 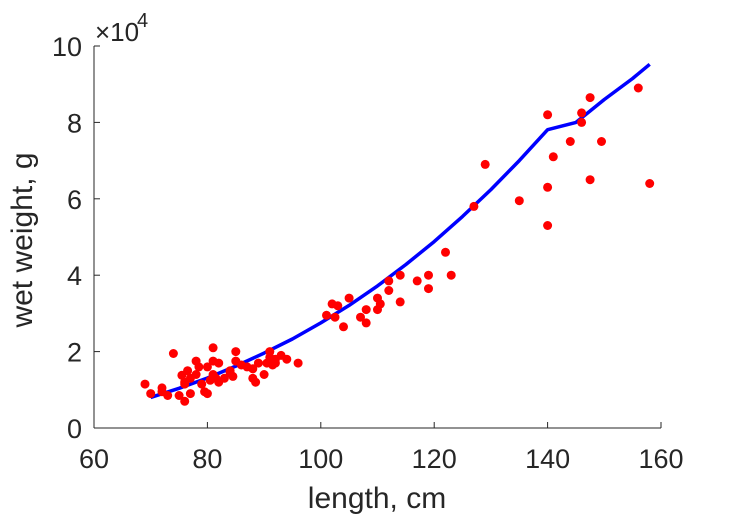 What do you see at coordinates (117, 32) in the screenshot?
I see `y-axis-exponent: ×10` at bounding box center [117, 32].